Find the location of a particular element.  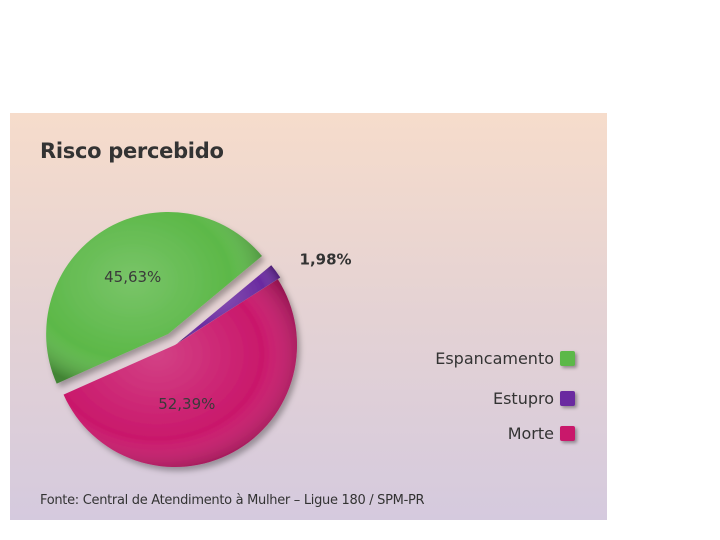

chart-title: Risco percebido is located at coordinates (132, 151).